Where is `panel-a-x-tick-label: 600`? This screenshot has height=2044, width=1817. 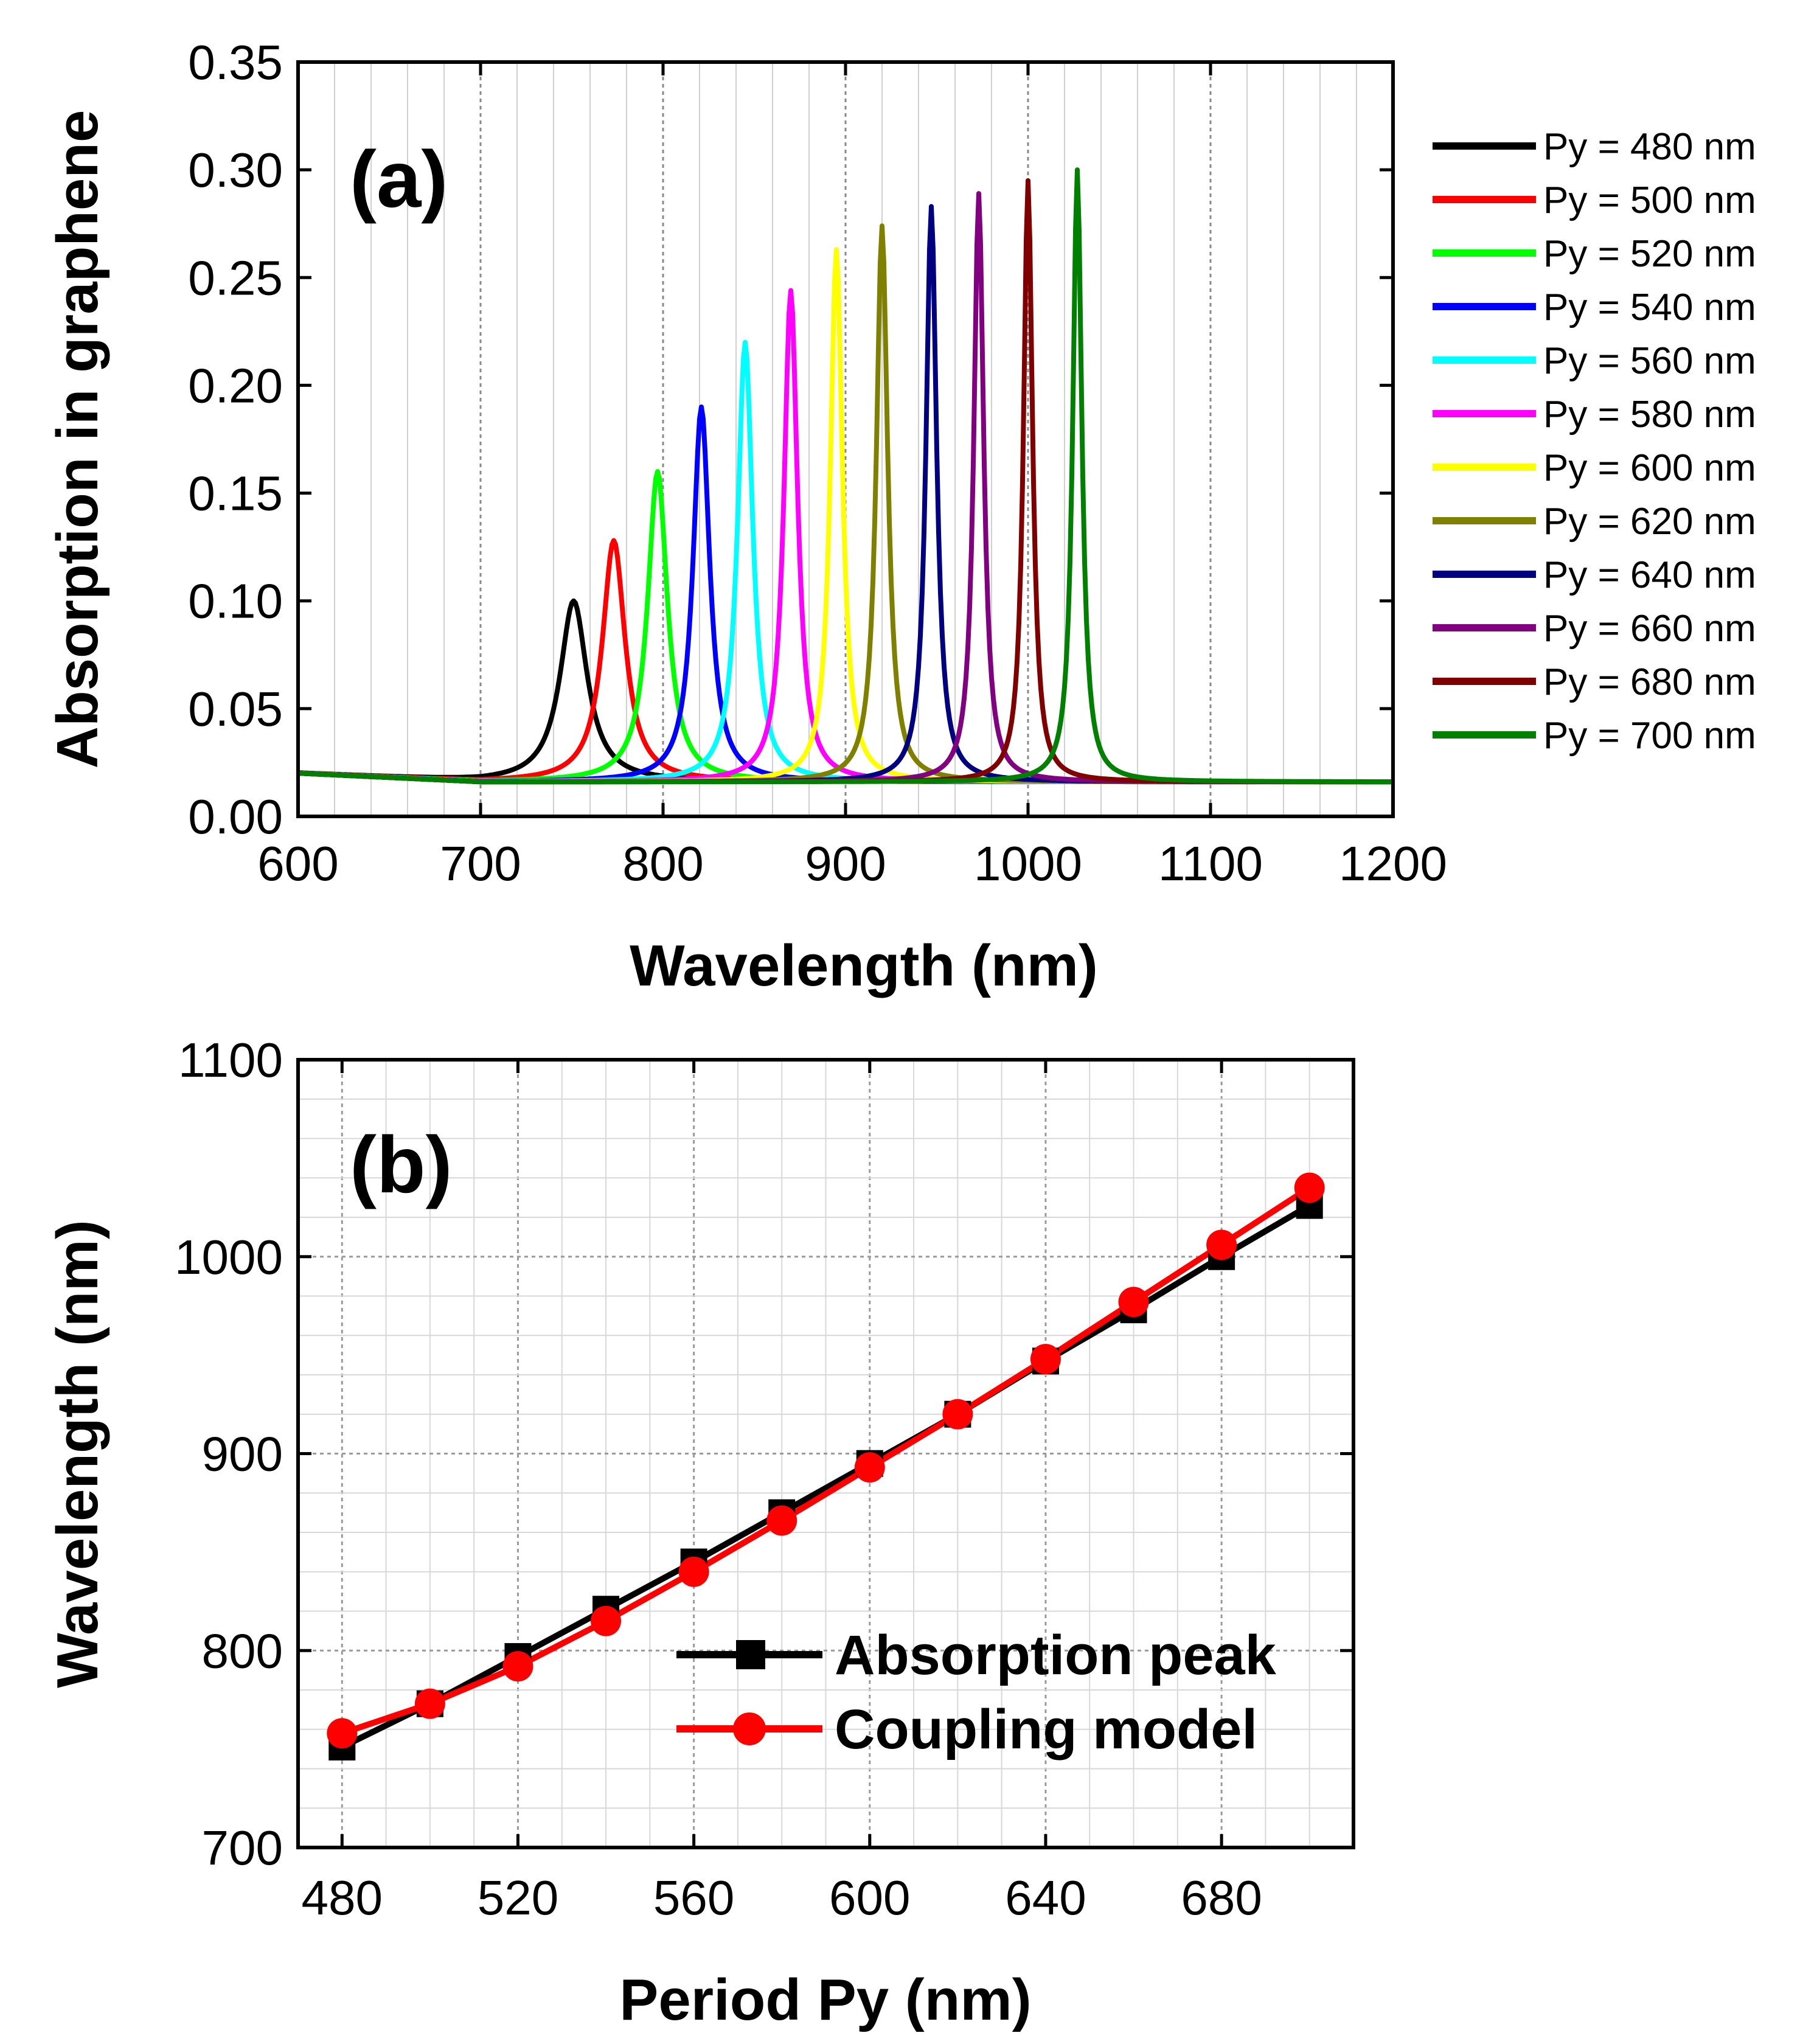 panel-a-x-tick-label: 600 is located at coordinates (297, 863).